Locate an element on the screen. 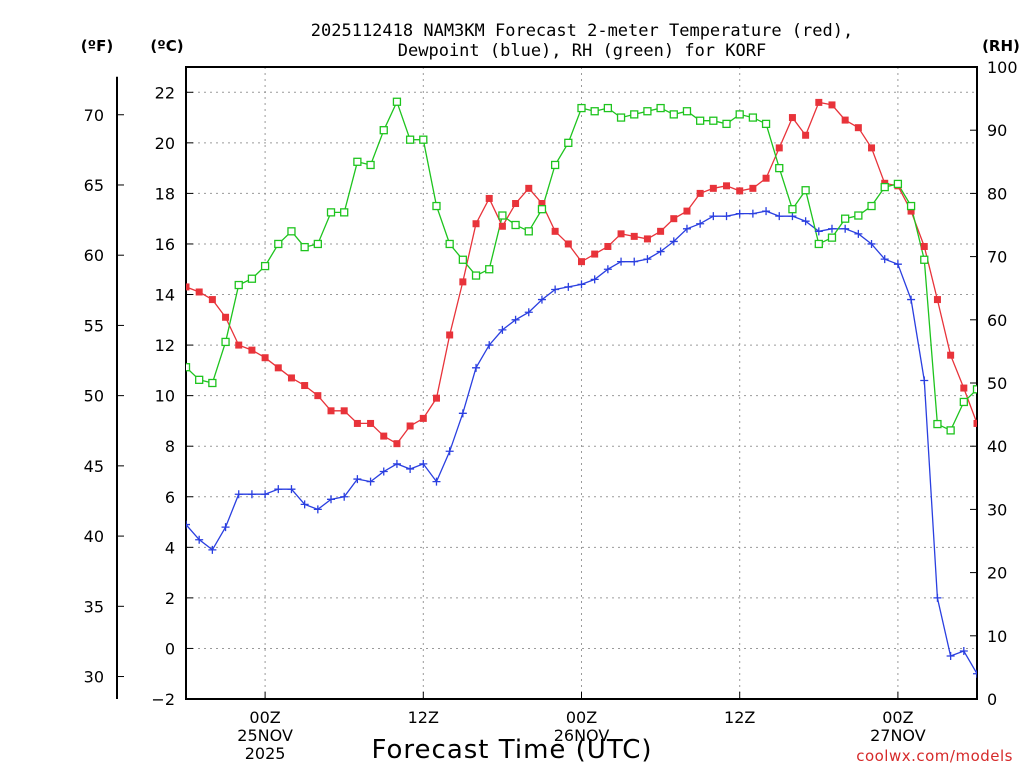 The height and width of the screenshot is (768, 1024). fahrenheit-tick-label: 70 is located at coordinates (94, 115).